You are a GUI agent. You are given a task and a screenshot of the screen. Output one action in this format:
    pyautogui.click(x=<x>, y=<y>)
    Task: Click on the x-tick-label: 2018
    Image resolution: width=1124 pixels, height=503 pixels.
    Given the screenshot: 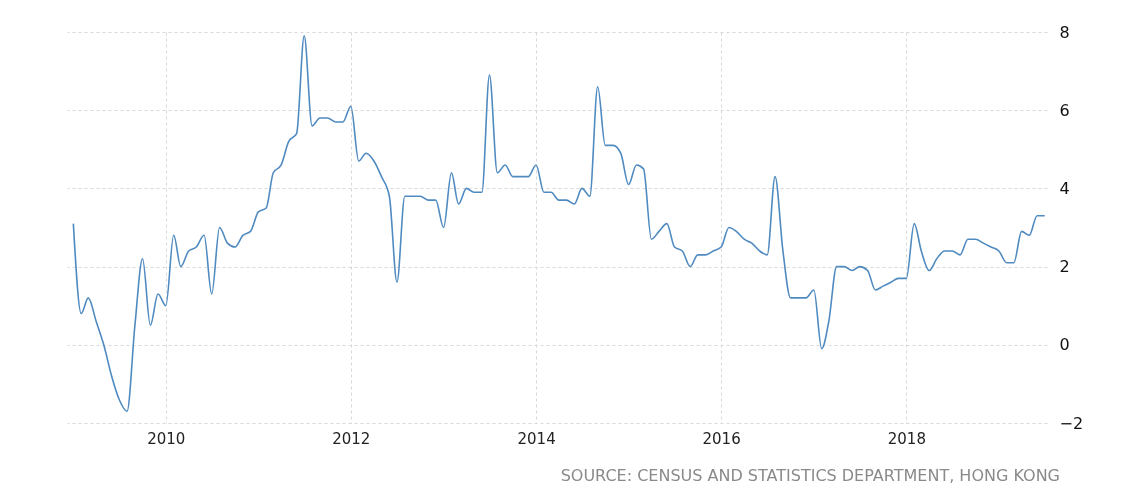 What is the action you would take?
    pyautogui.click(x=906, y=438)
    